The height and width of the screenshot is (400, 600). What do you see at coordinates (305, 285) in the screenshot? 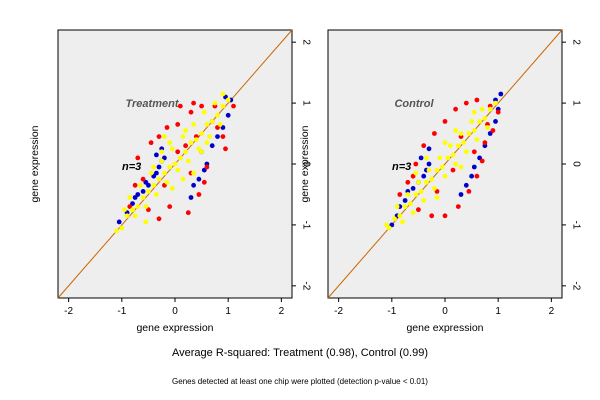
I see `y-tick-label-treatment: -2` at bounding box center [305, 285].